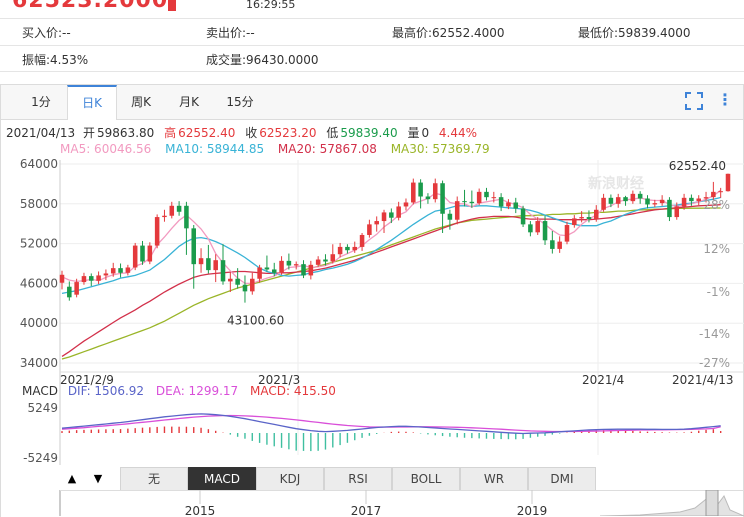 The image size is (744, 517). Describe the element at coordinates (126, 133) in the screenshot. I see `open-value: 59863.80` at that location.